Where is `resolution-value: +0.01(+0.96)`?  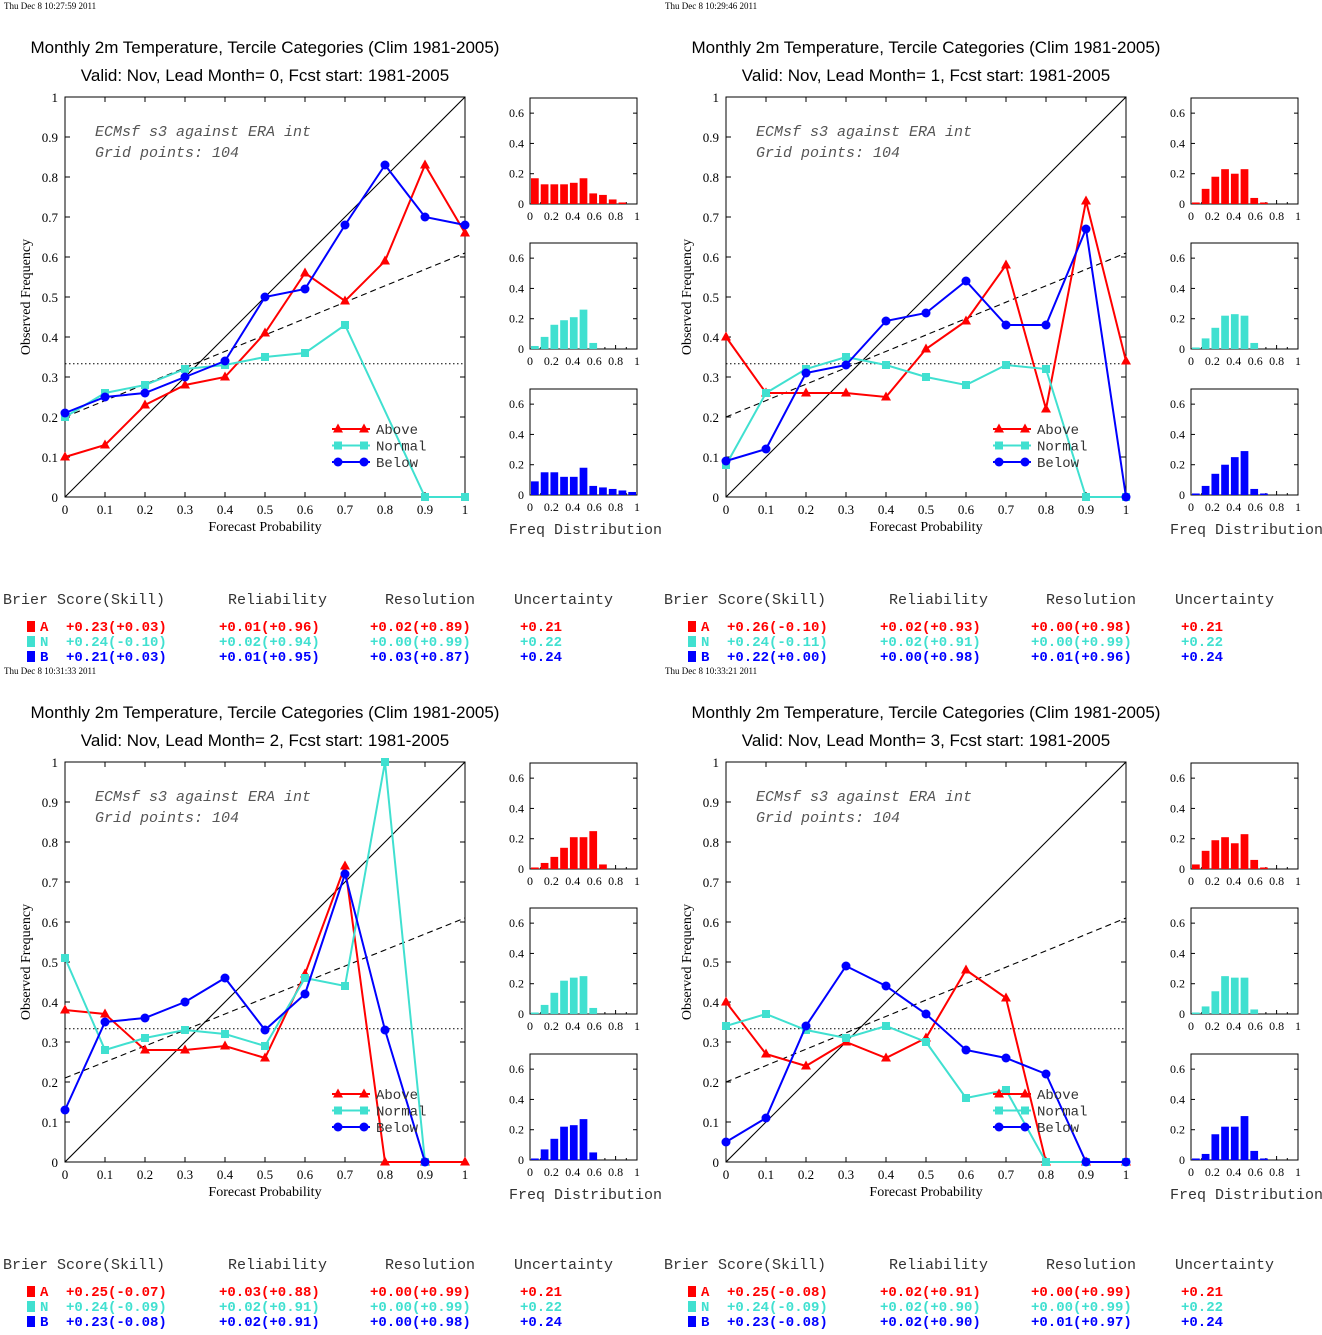 resolution-value: +0.01(+0.96) is located at coordinates (1081, 658).